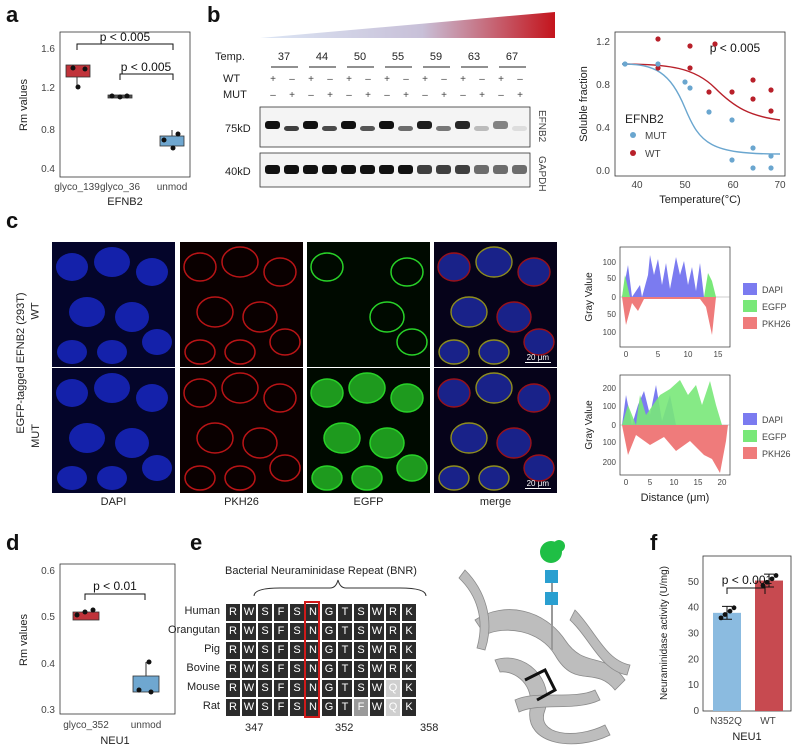  What do you see at coordinates (541, 174) in the screenshot?
I see `b-gapdh: GAPDH` at bounding box center [541, 174].